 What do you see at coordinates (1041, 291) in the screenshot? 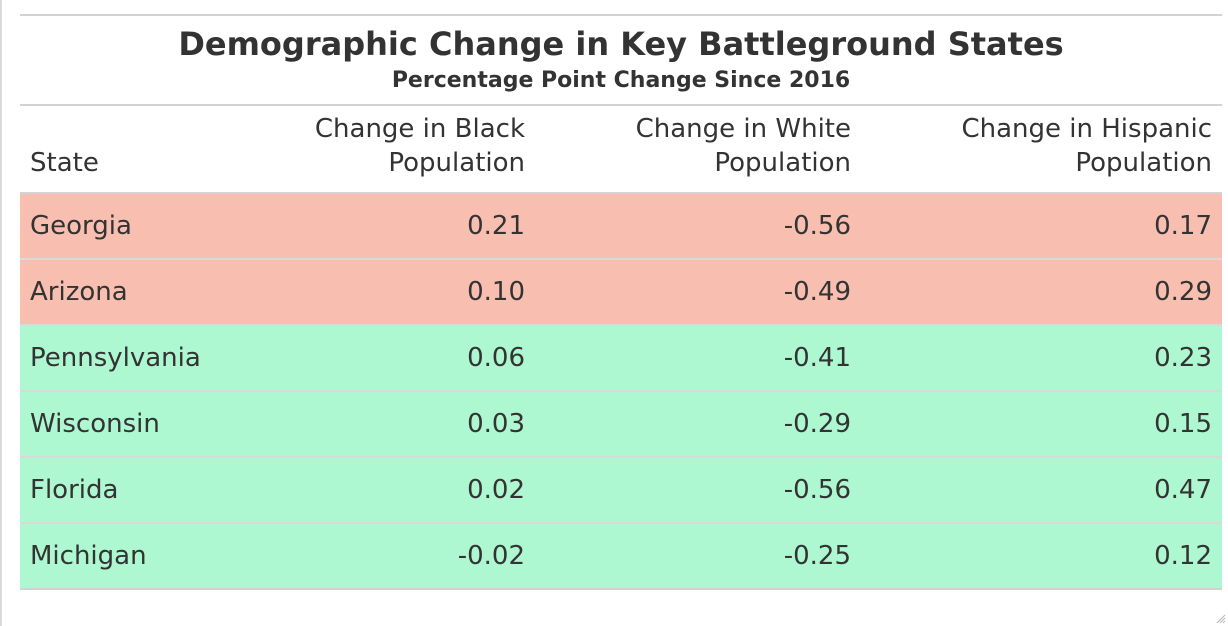
I see `cell-hispanic: 0.29` at bounding box center [1041, 291].